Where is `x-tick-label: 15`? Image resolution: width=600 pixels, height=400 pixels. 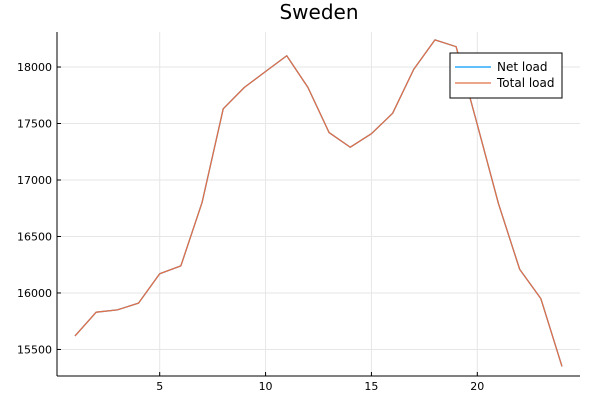
x-tick-label: 15 is located at coordinates (371, 386).